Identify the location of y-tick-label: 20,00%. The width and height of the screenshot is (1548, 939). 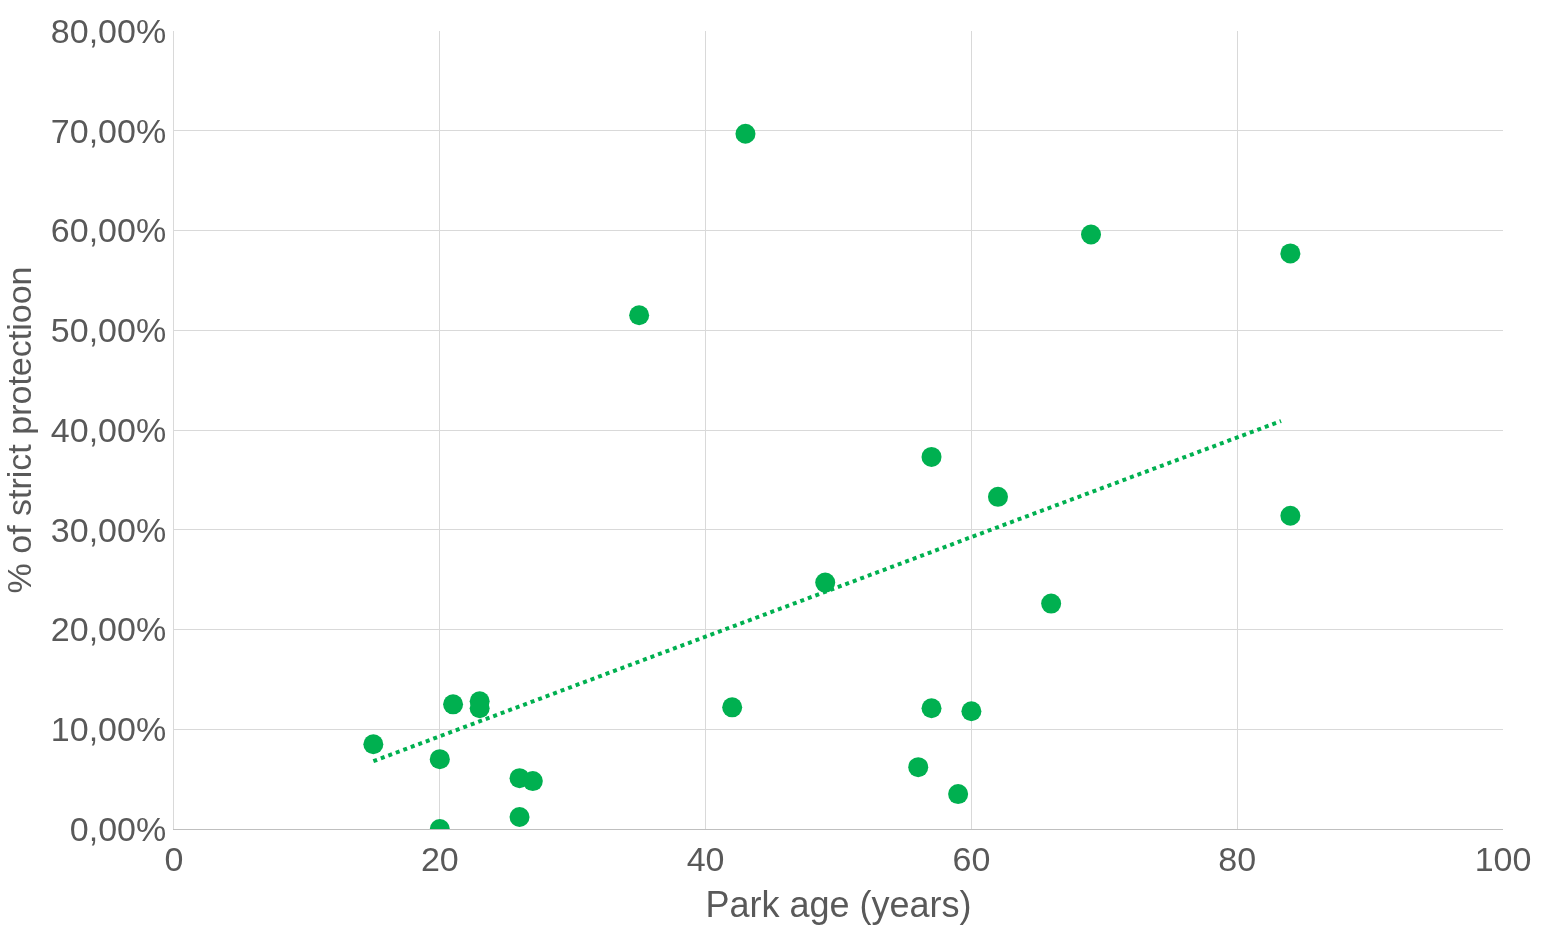
(108, 629).